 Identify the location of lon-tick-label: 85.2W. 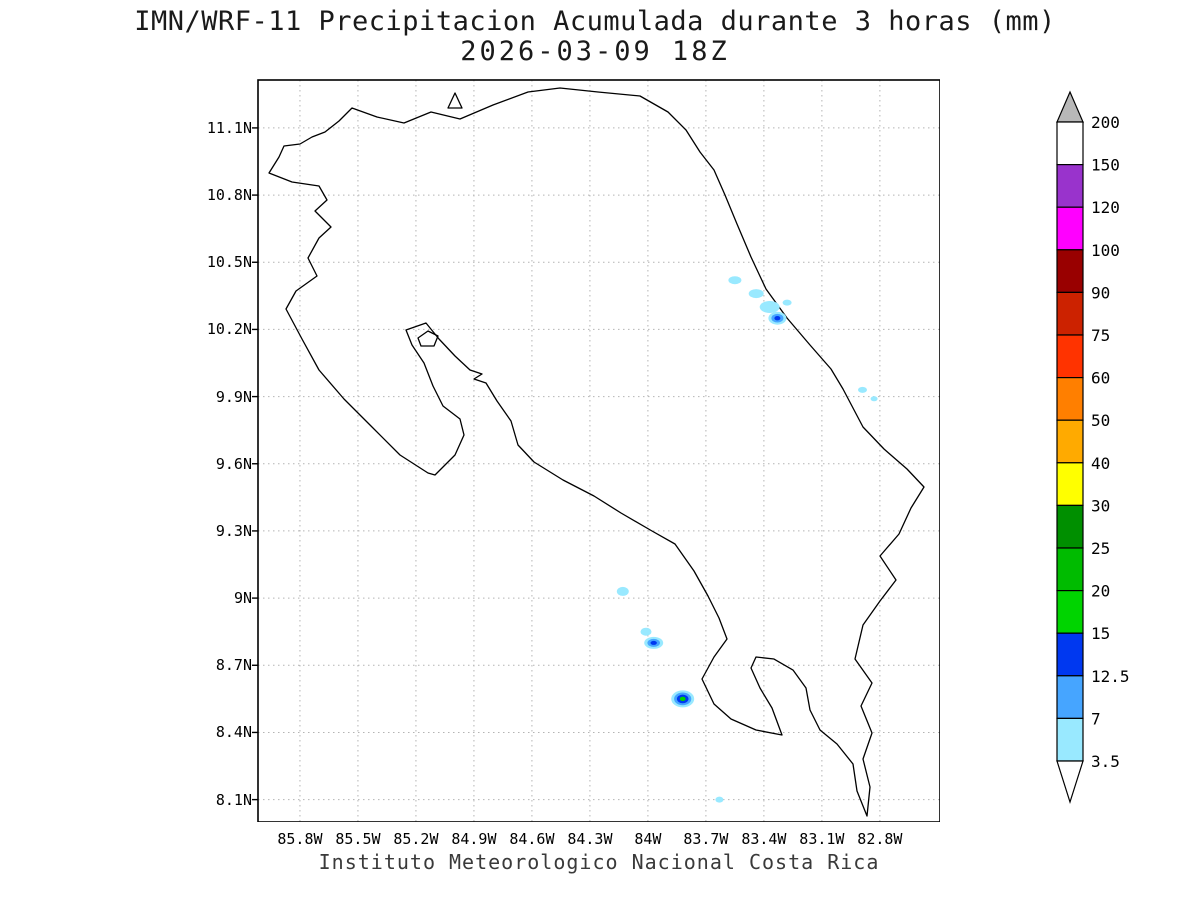
(416, 839).